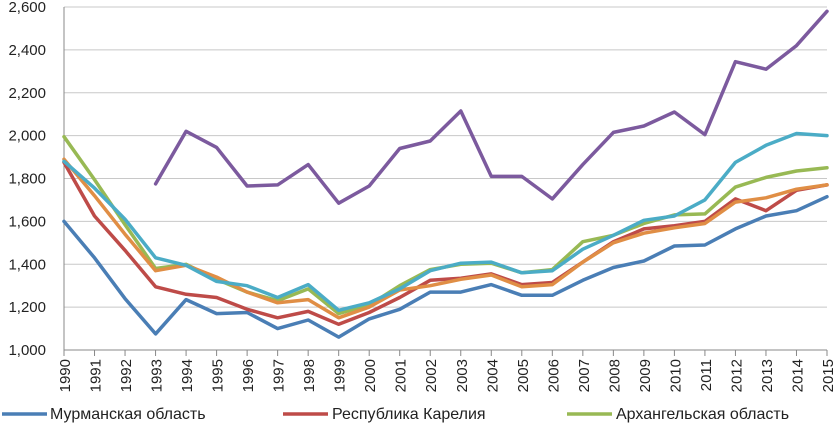  I want to click on y-tick-label: 1,800, so click(27, 179).